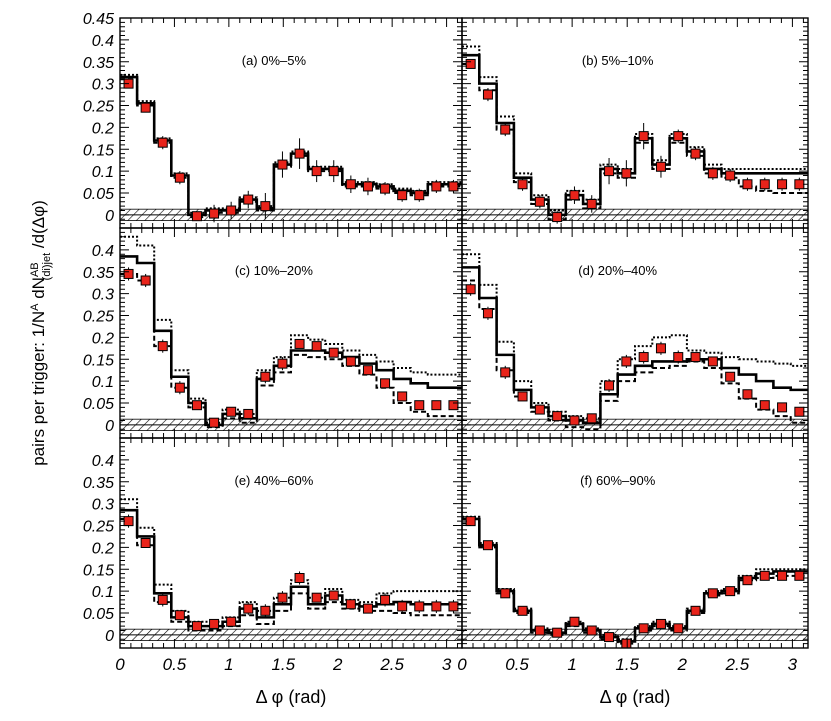 Image resolution: width=831 pixels, height=721 pixels. I want to click on x-tick-label: 1, so click(228, 664).